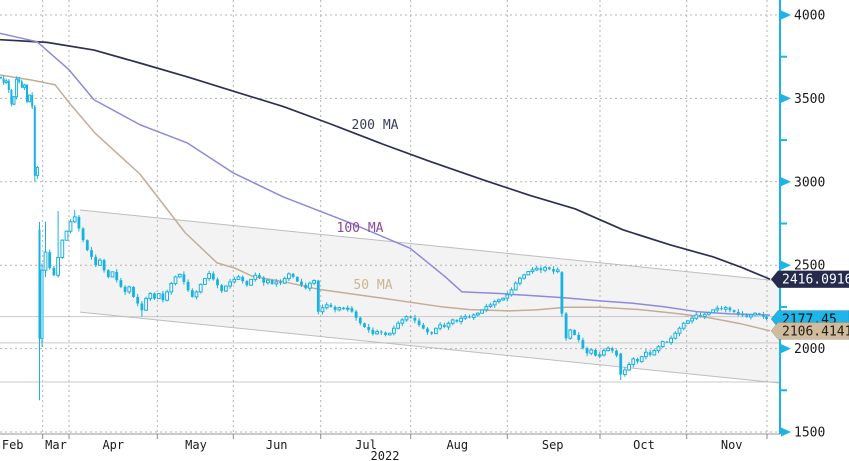 Image resolution: width=849 pixels, height=461 pixels. What do you see at coordinates (815, 280) in the screenshot?
I see `price-tag-value: 2416.0916` at bounding box center [815, 280].